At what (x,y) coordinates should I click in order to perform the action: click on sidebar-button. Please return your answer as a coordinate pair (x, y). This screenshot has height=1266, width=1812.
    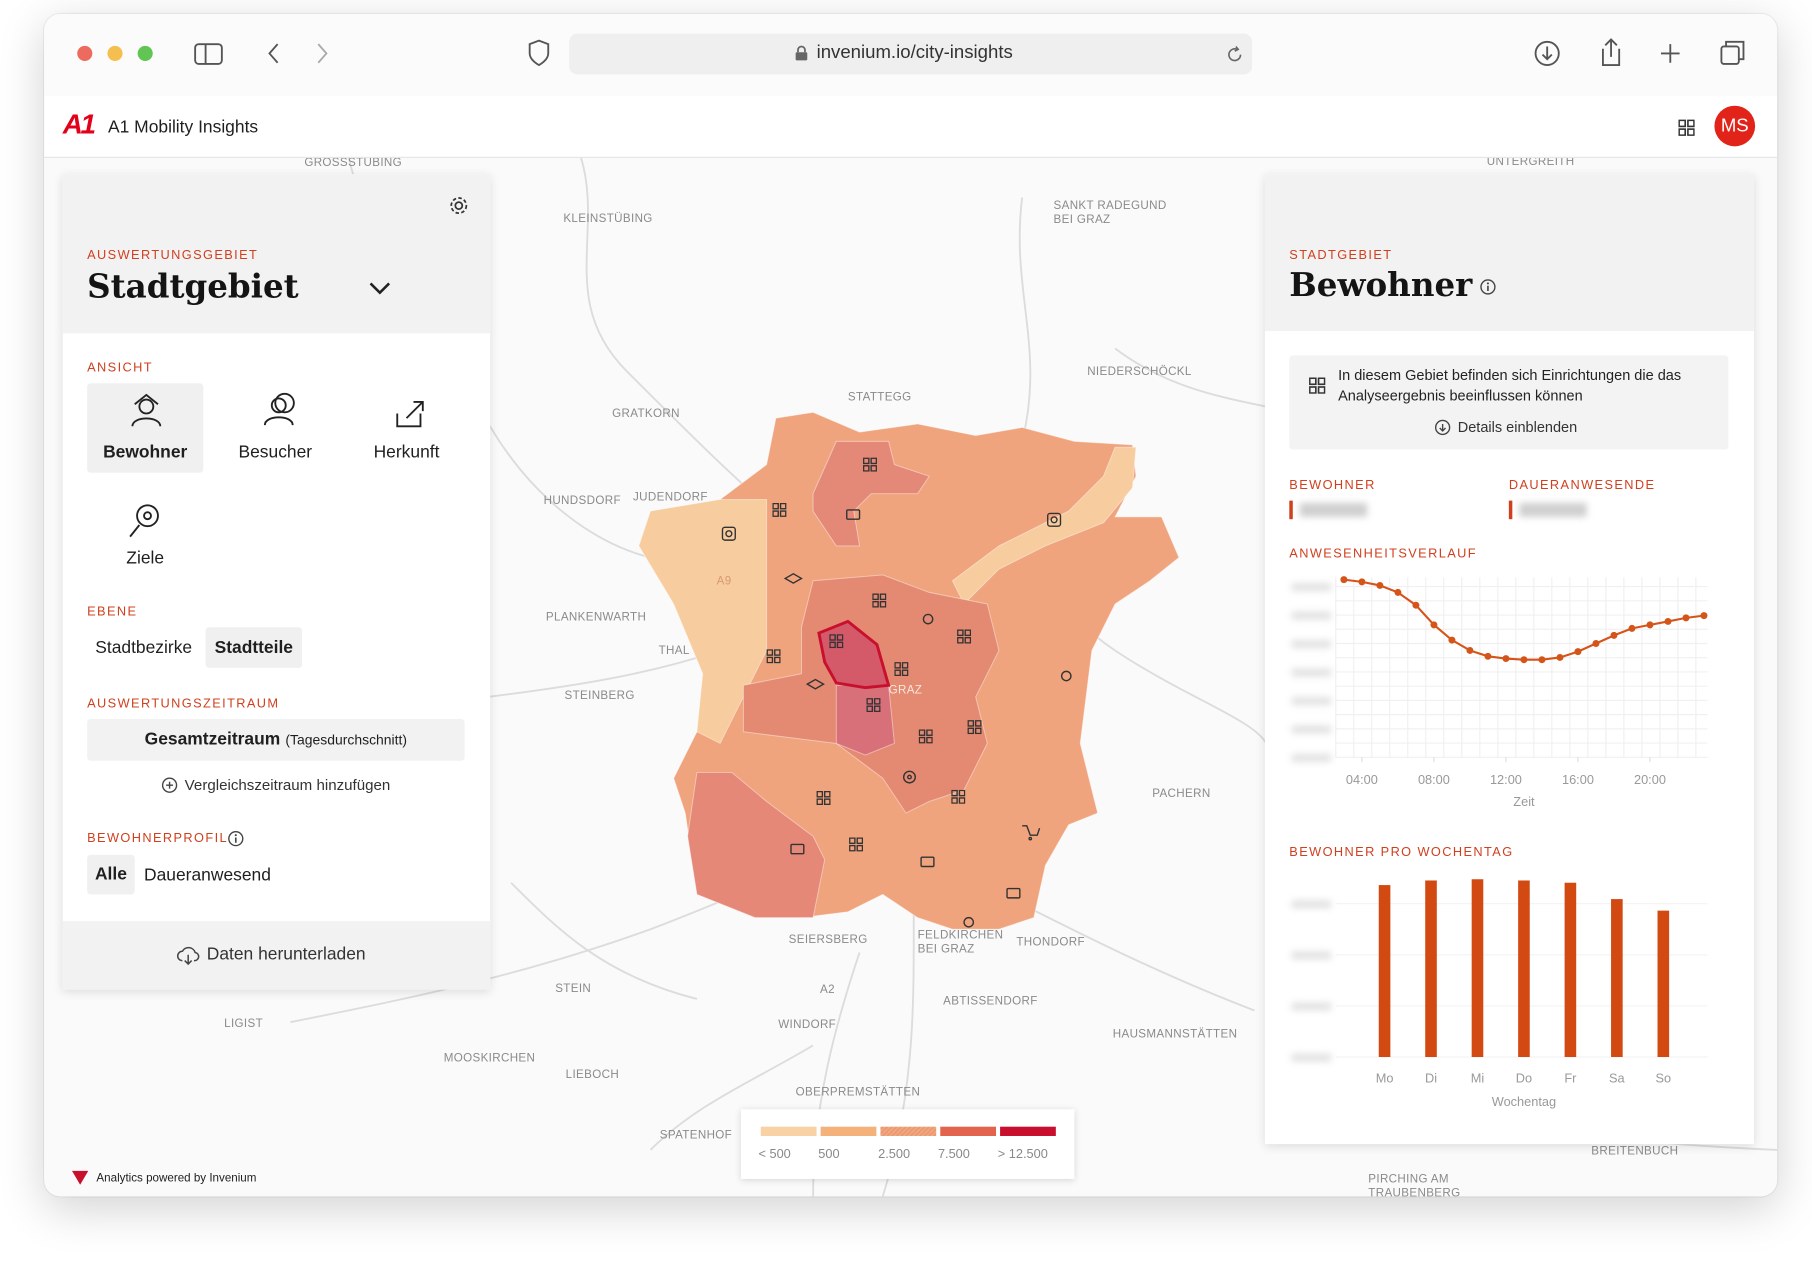
    Looking at the image, I should click on (208, 54).